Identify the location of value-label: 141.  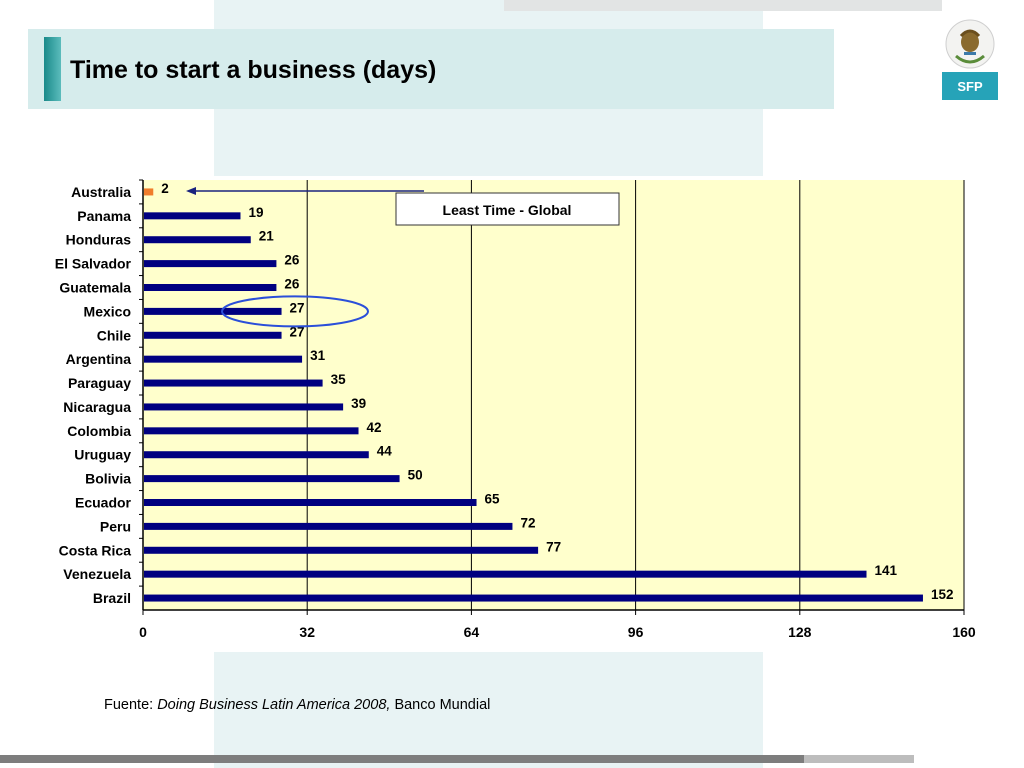
(886, 570).